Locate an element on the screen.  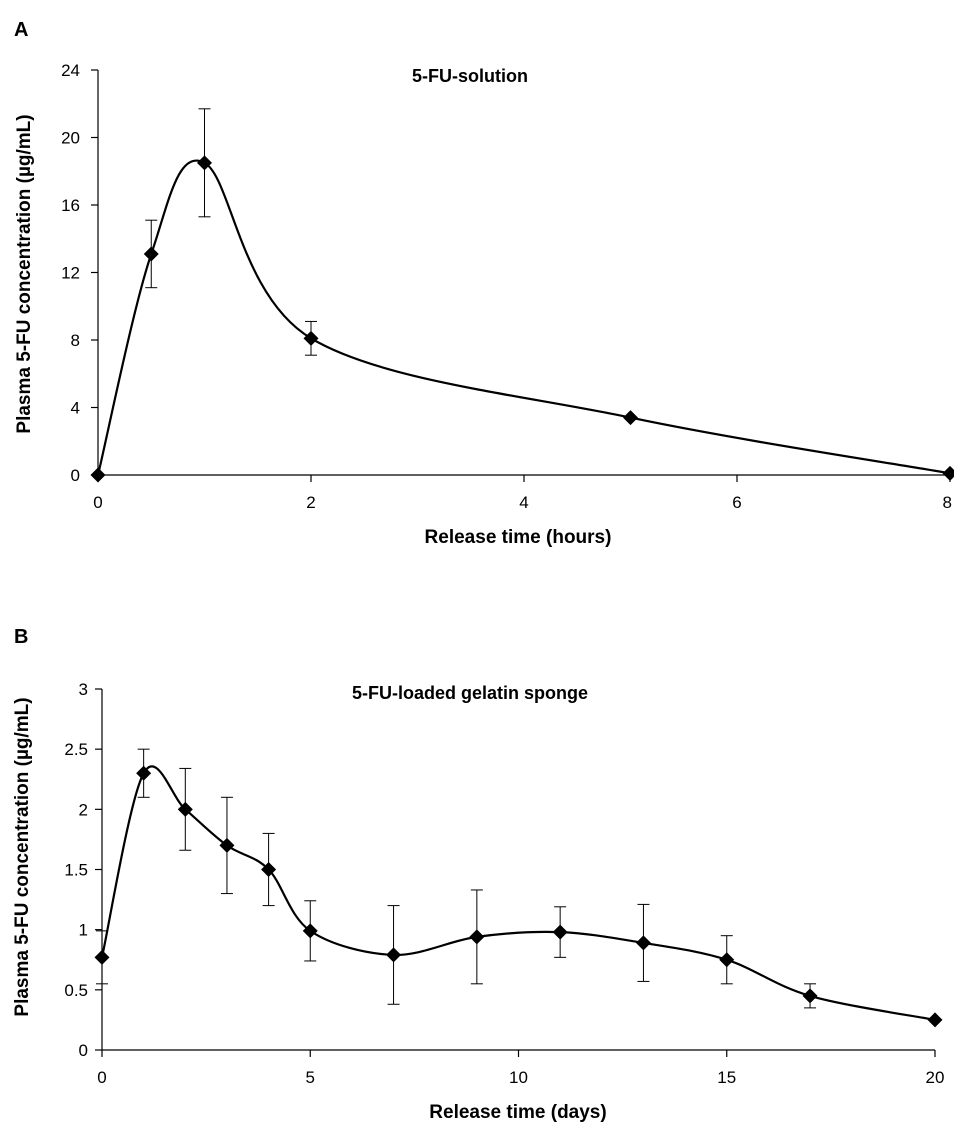
y-tick-label: 4 is located at coordinates (75, 408).